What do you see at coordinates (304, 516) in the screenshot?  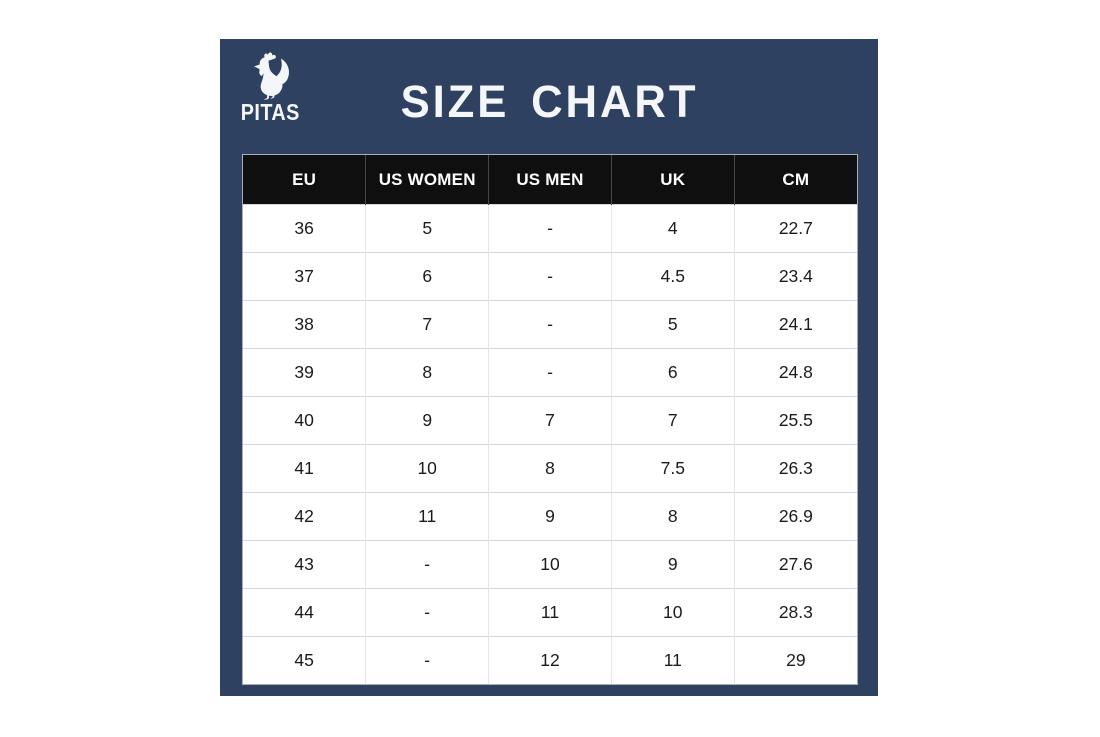 I see `table-cell: 42` at bounding box center [304, 516].